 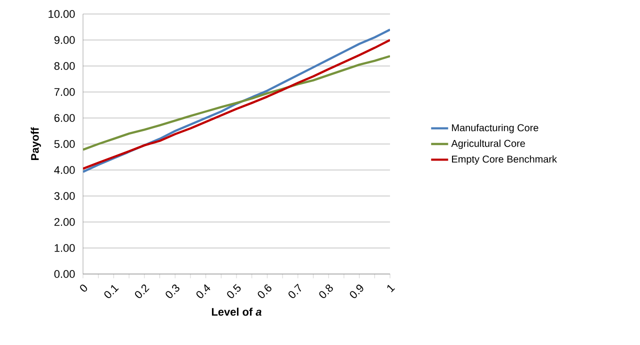 I want to click on y-tick-label: 4.00, so click(x=64, y=170).